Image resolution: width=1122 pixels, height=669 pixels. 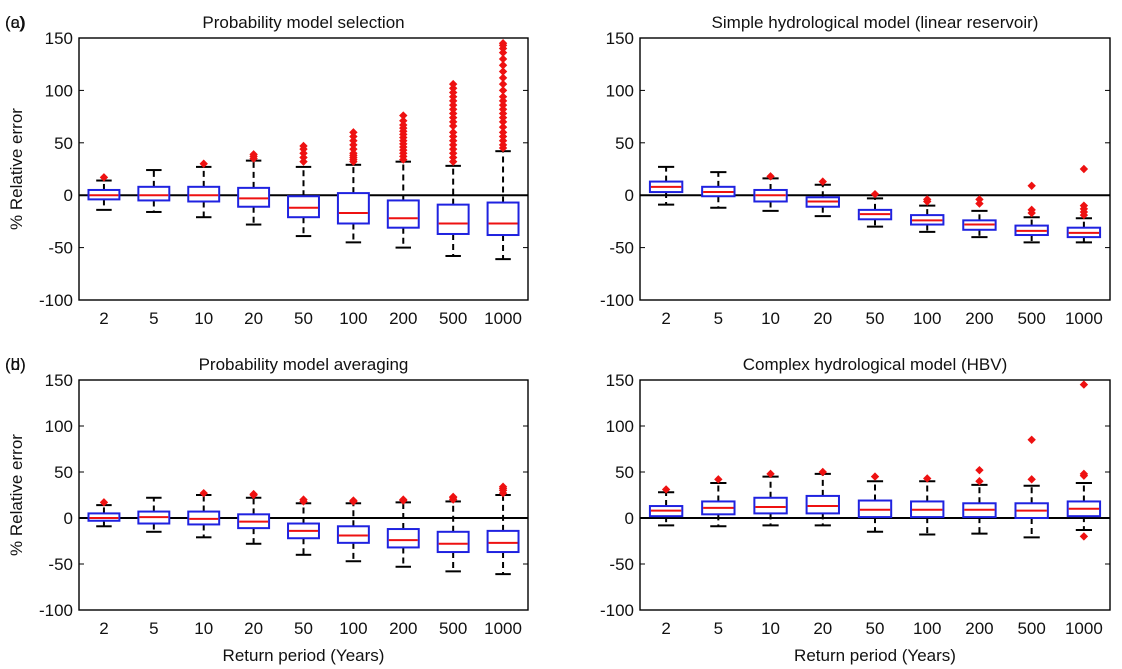 What do you see at coordinates (15, 364) in the screenshot?
I see `panel-label: (b)` at bounding box center [15, 364].